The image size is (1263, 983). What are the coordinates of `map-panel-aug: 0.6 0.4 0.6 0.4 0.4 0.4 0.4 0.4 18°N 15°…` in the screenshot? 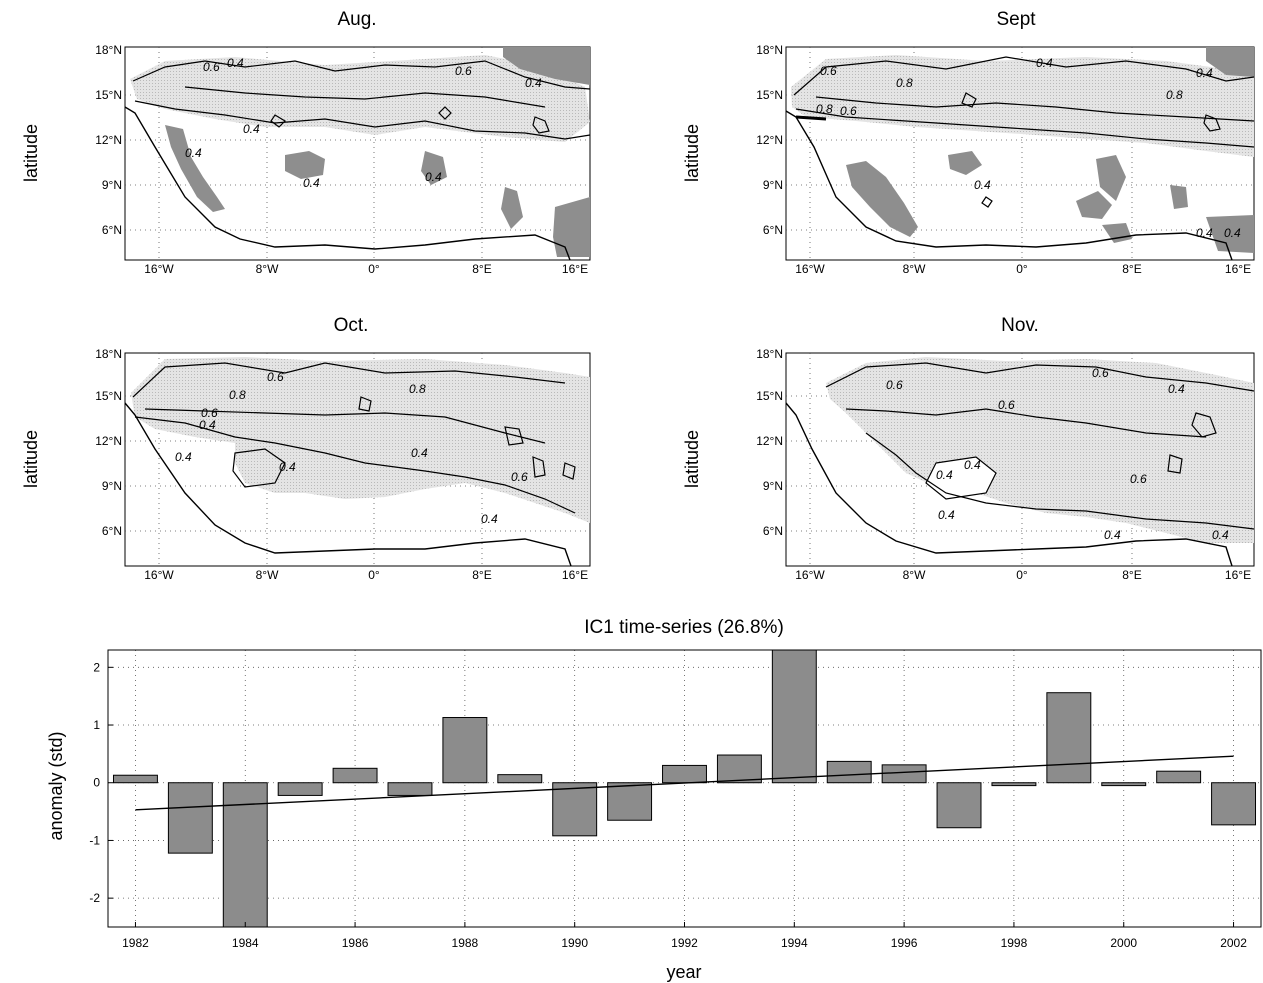 It's located at (306, 142).